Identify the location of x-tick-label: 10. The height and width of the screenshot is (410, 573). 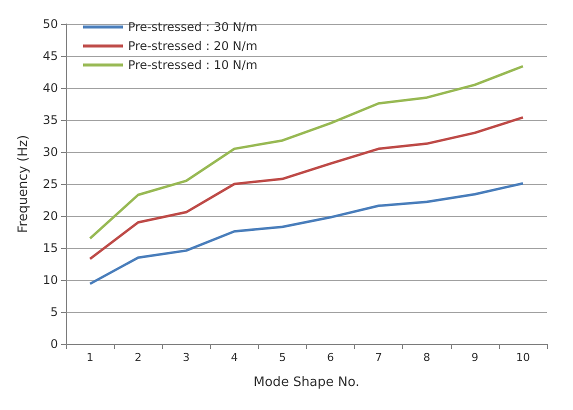
(523, 357).